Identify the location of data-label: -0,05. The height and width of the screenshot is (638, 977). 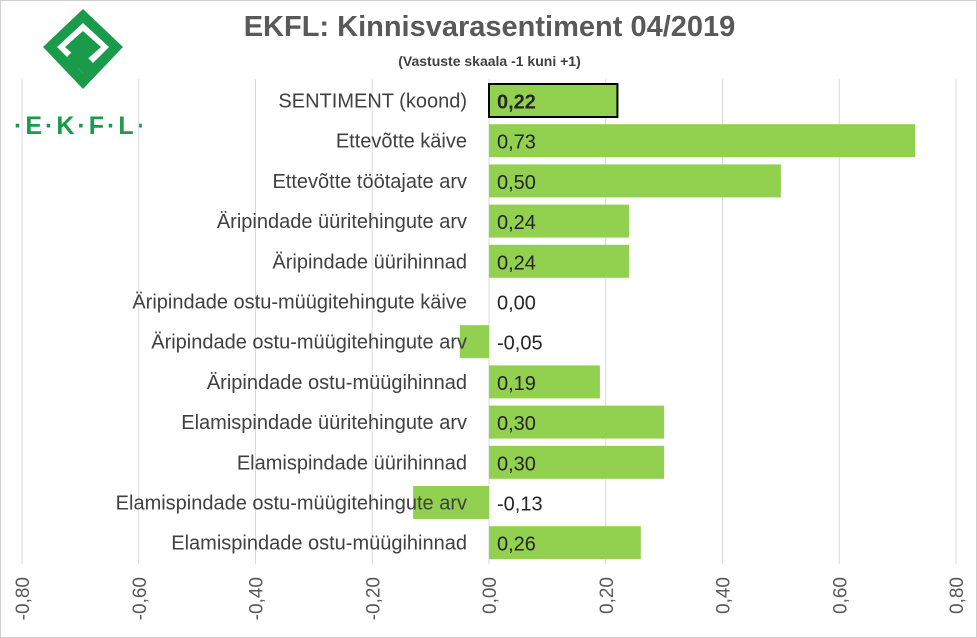
(520, 344).